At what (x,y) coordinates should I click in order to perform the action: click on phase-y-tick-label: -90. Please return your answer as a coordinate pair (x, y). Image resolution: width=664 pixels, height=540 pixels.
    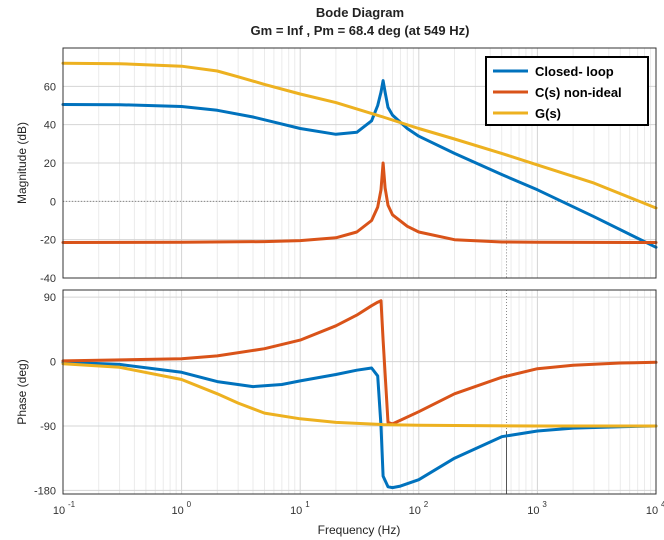
    Looking at the image, I should click on (48, 427).